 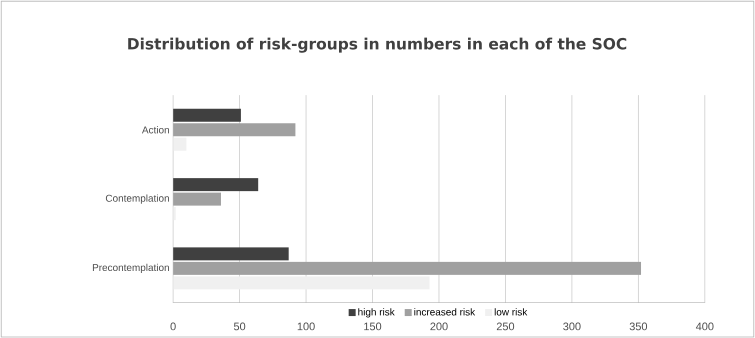 What do you see at coordinates (572, 326) in the screenshot?
I see `x-tick-label: 300` at bounding box center [572, 326].